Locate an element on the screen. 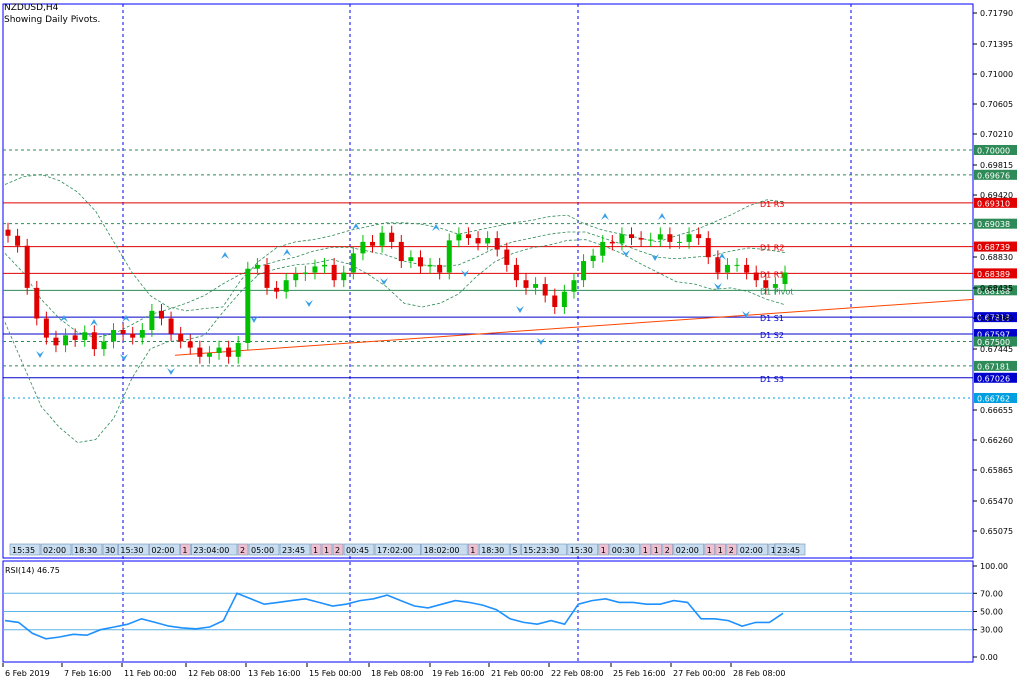 The width and height of the screenshot is (1024, 683). level-price-text: 0.70000 is located at coordinates (993, 151).